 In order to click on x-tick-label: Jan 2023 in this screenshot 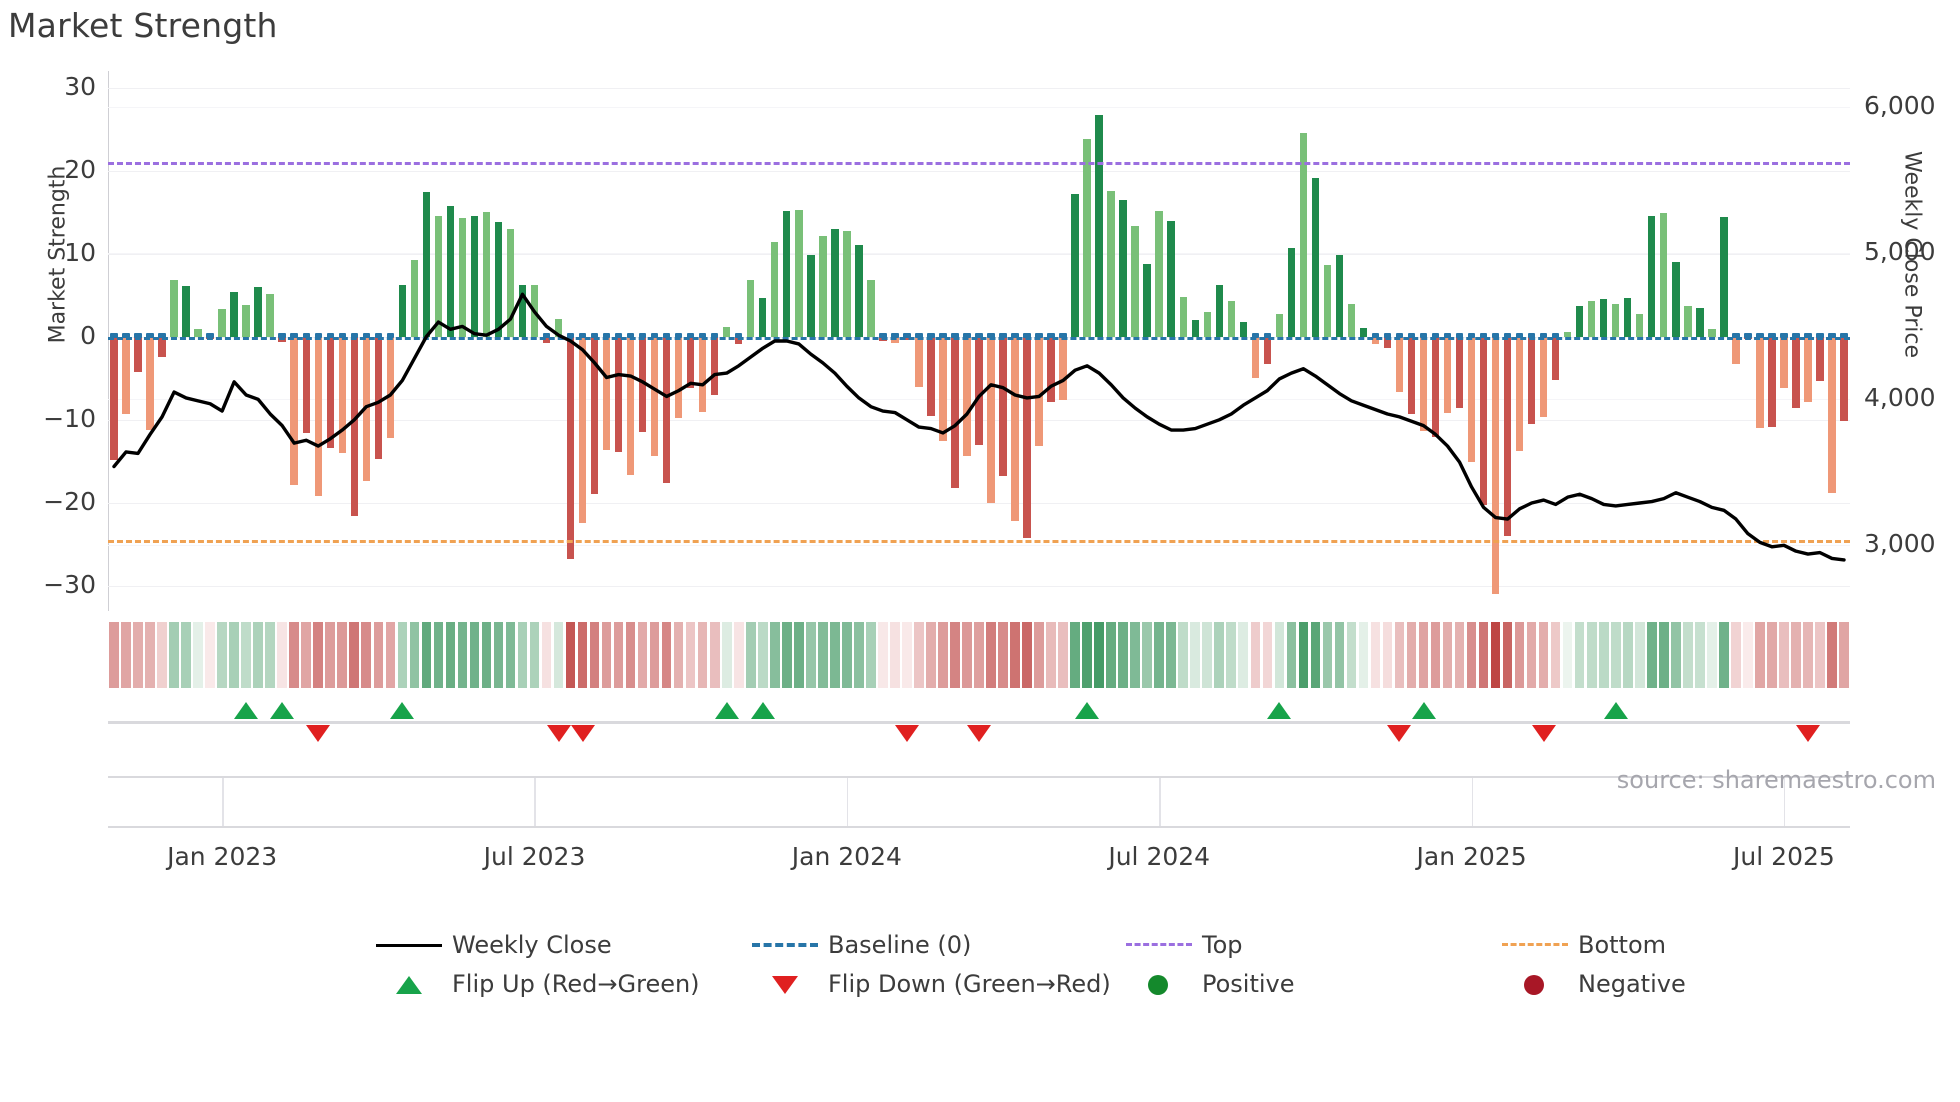, I will do `click(222, 856)`.